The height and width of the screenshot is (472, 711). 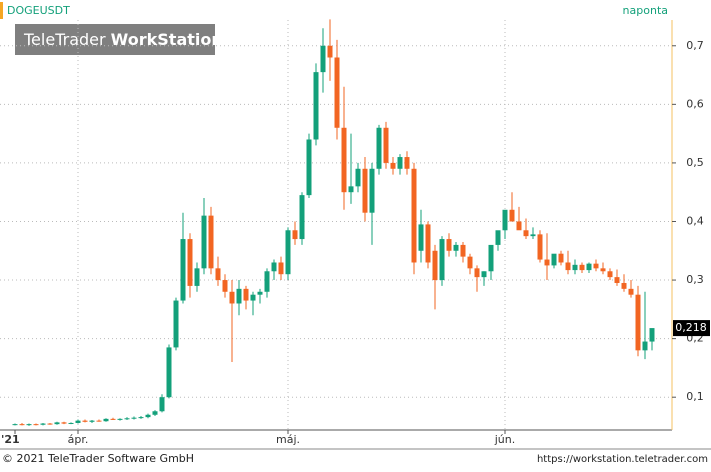 I want to click on y-tick-label: 0,7, so click(x=695, y=45).